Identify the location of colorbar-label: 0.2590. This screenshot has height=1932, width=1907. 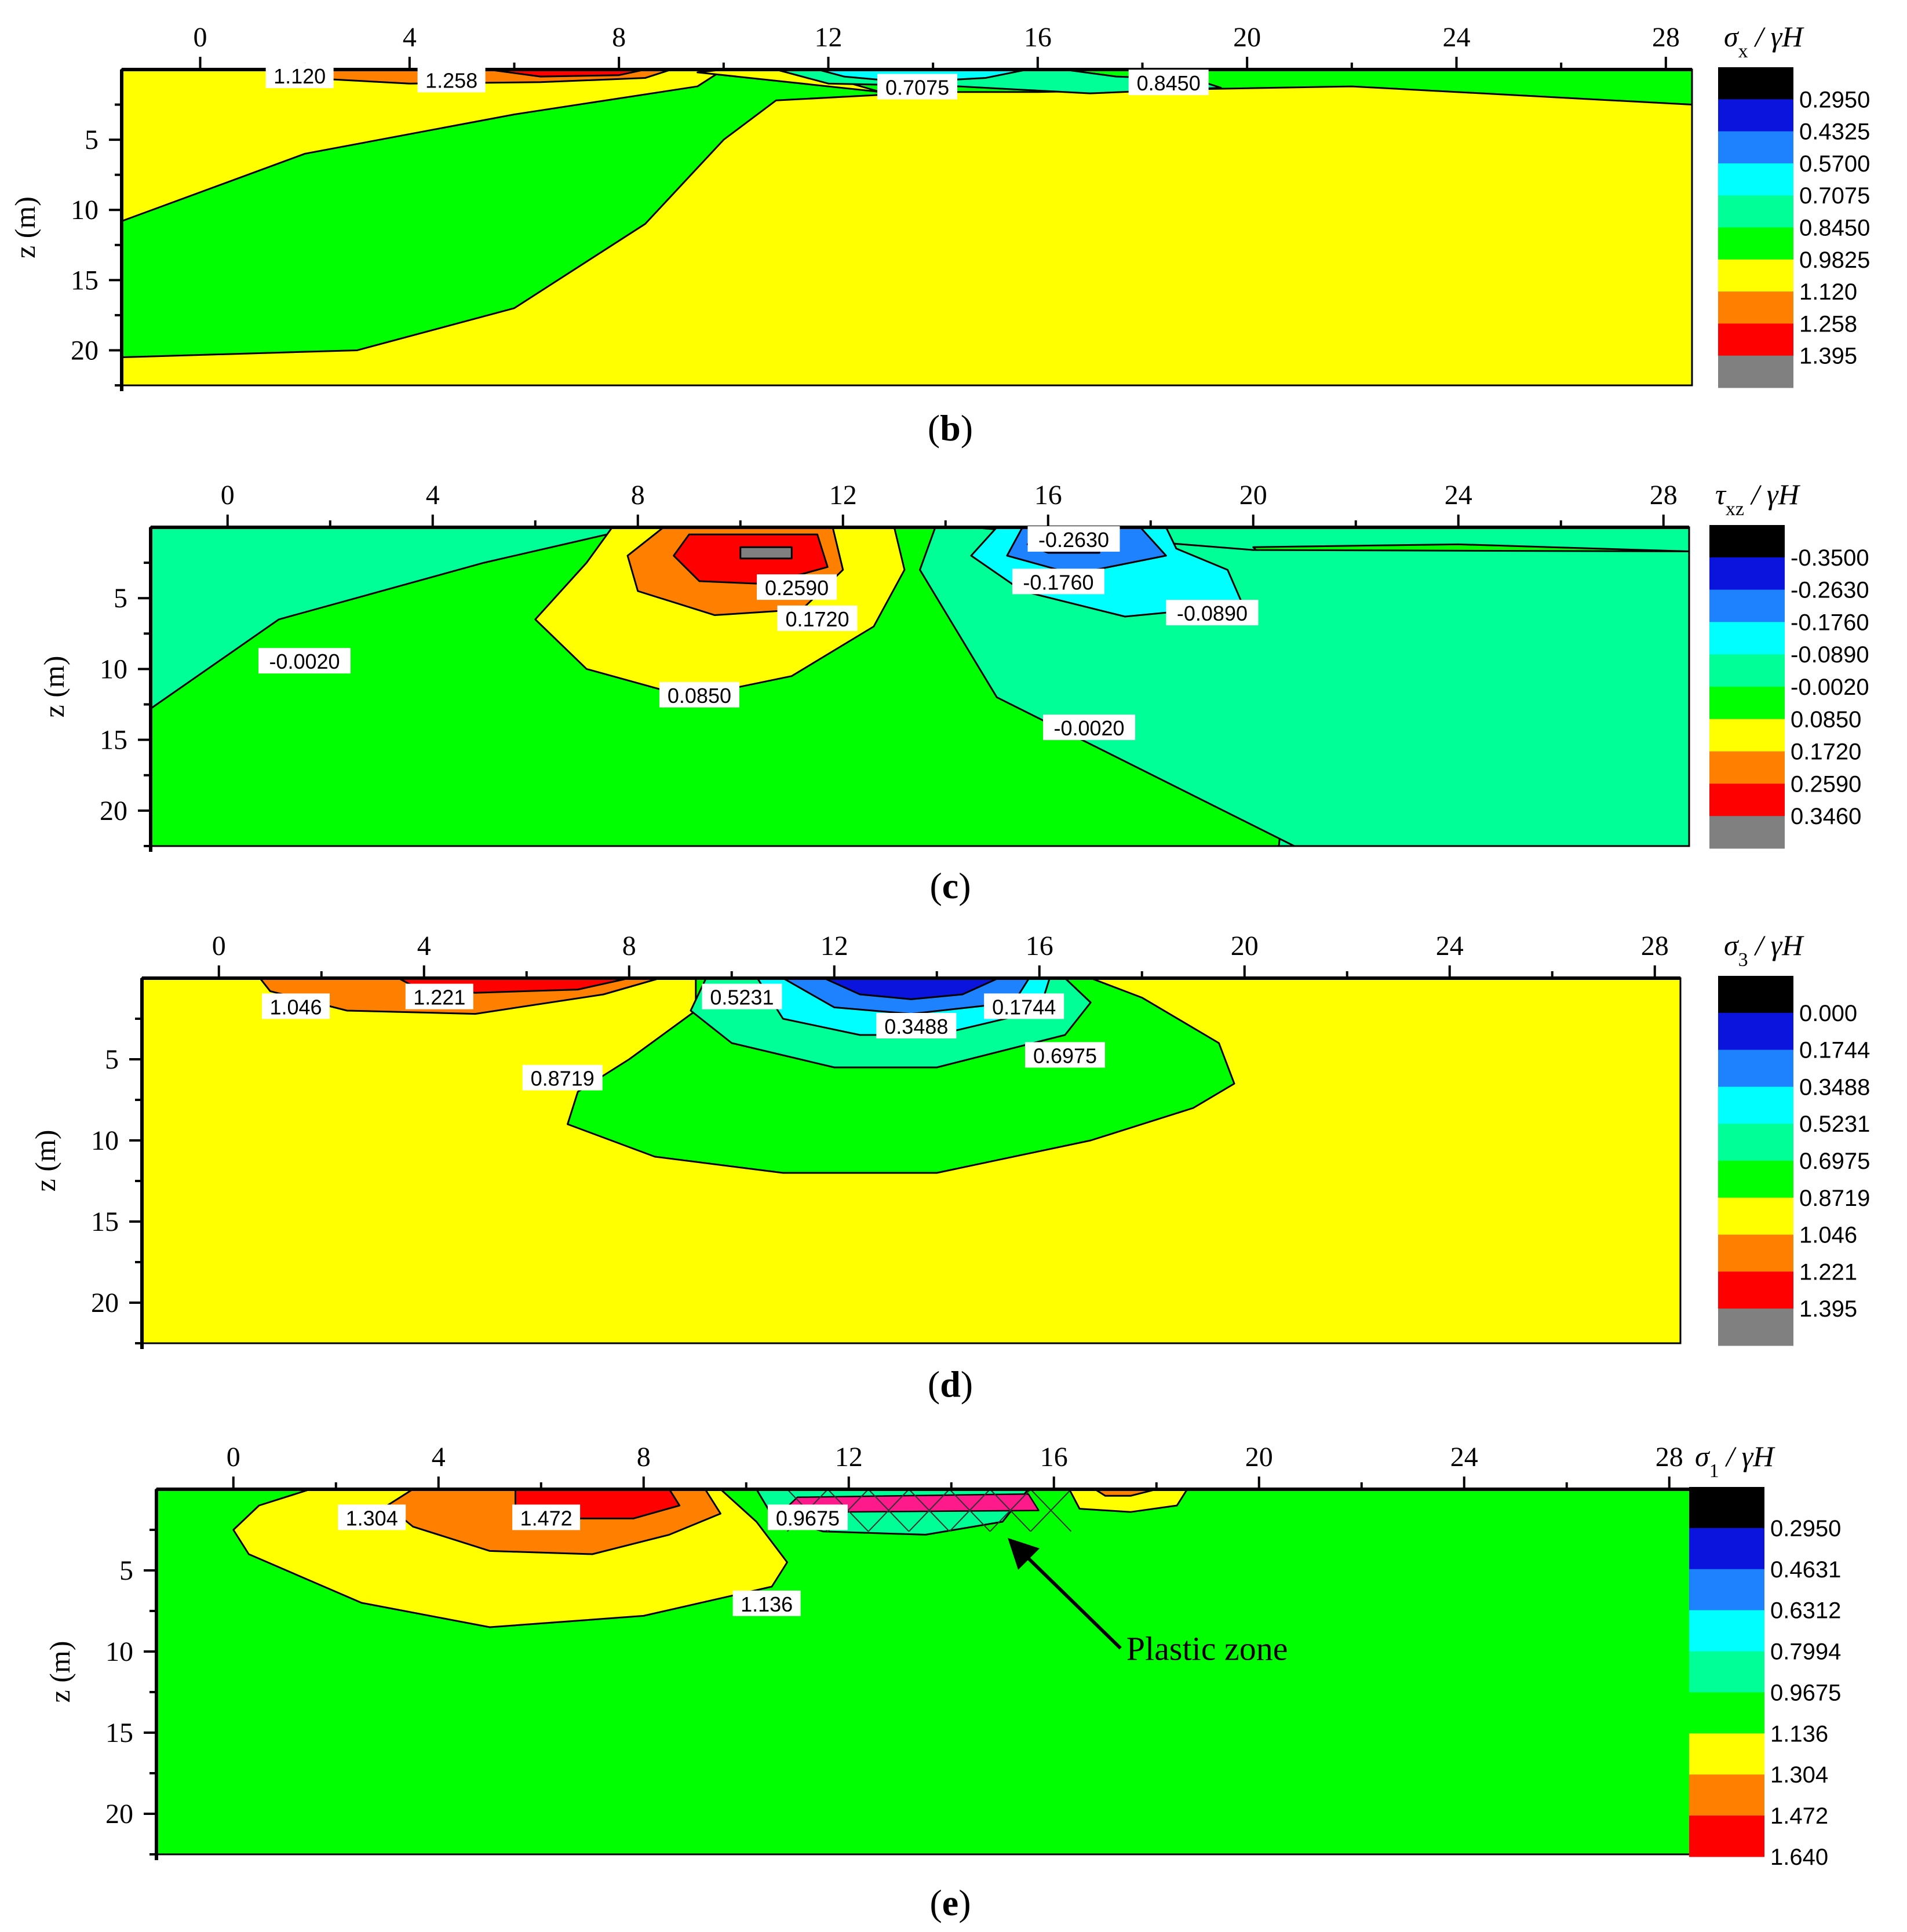
(1826, 784).